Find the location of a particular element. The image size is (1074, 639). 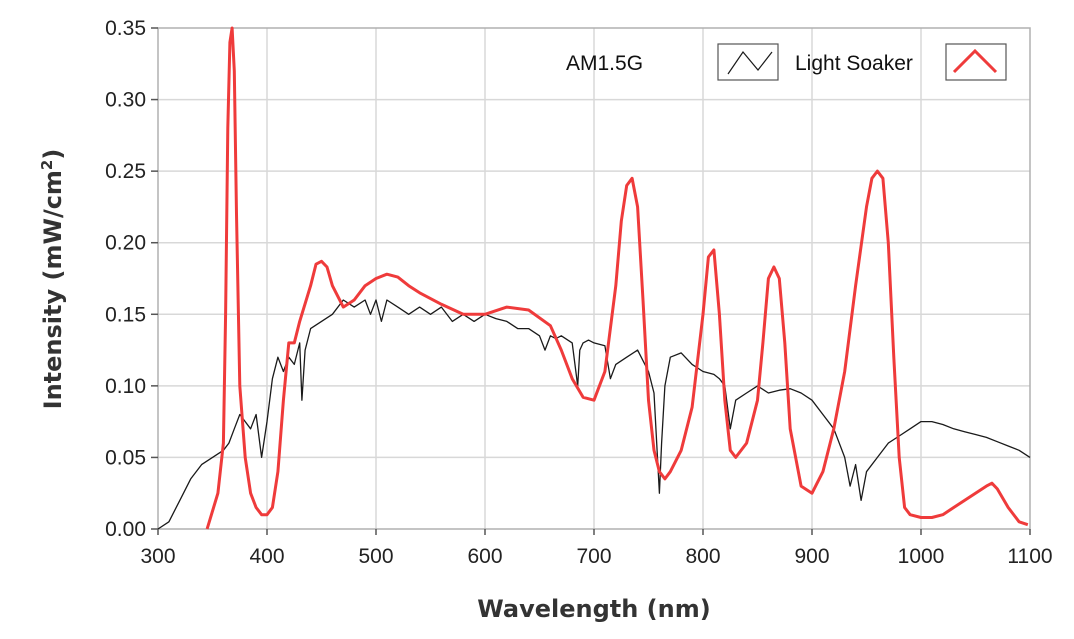

y-axis-title-main: Intensity (mW/cm is located at coordinates (53, 289).